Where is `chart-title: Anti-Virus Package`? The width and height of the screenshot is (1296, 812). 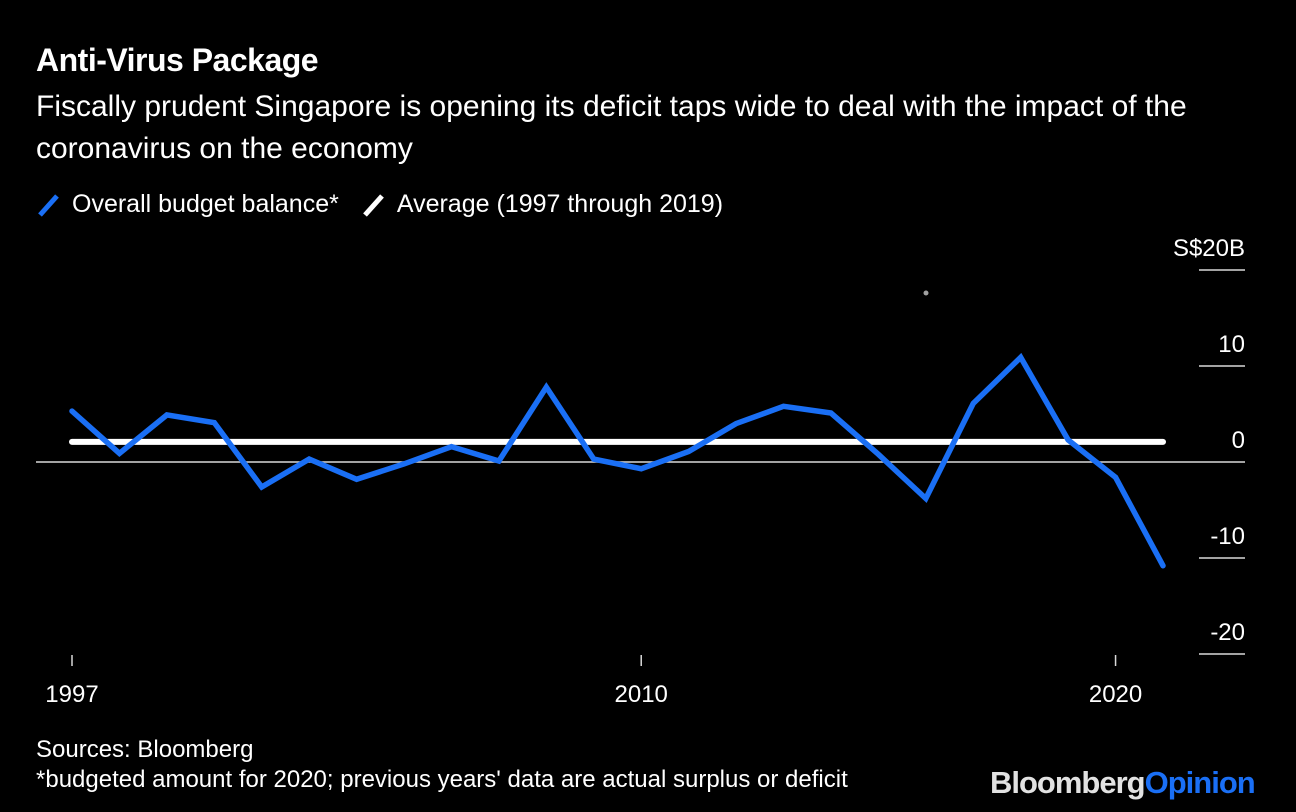
chart-title: Anti-Virus Package is located at coordinates (177, 60).